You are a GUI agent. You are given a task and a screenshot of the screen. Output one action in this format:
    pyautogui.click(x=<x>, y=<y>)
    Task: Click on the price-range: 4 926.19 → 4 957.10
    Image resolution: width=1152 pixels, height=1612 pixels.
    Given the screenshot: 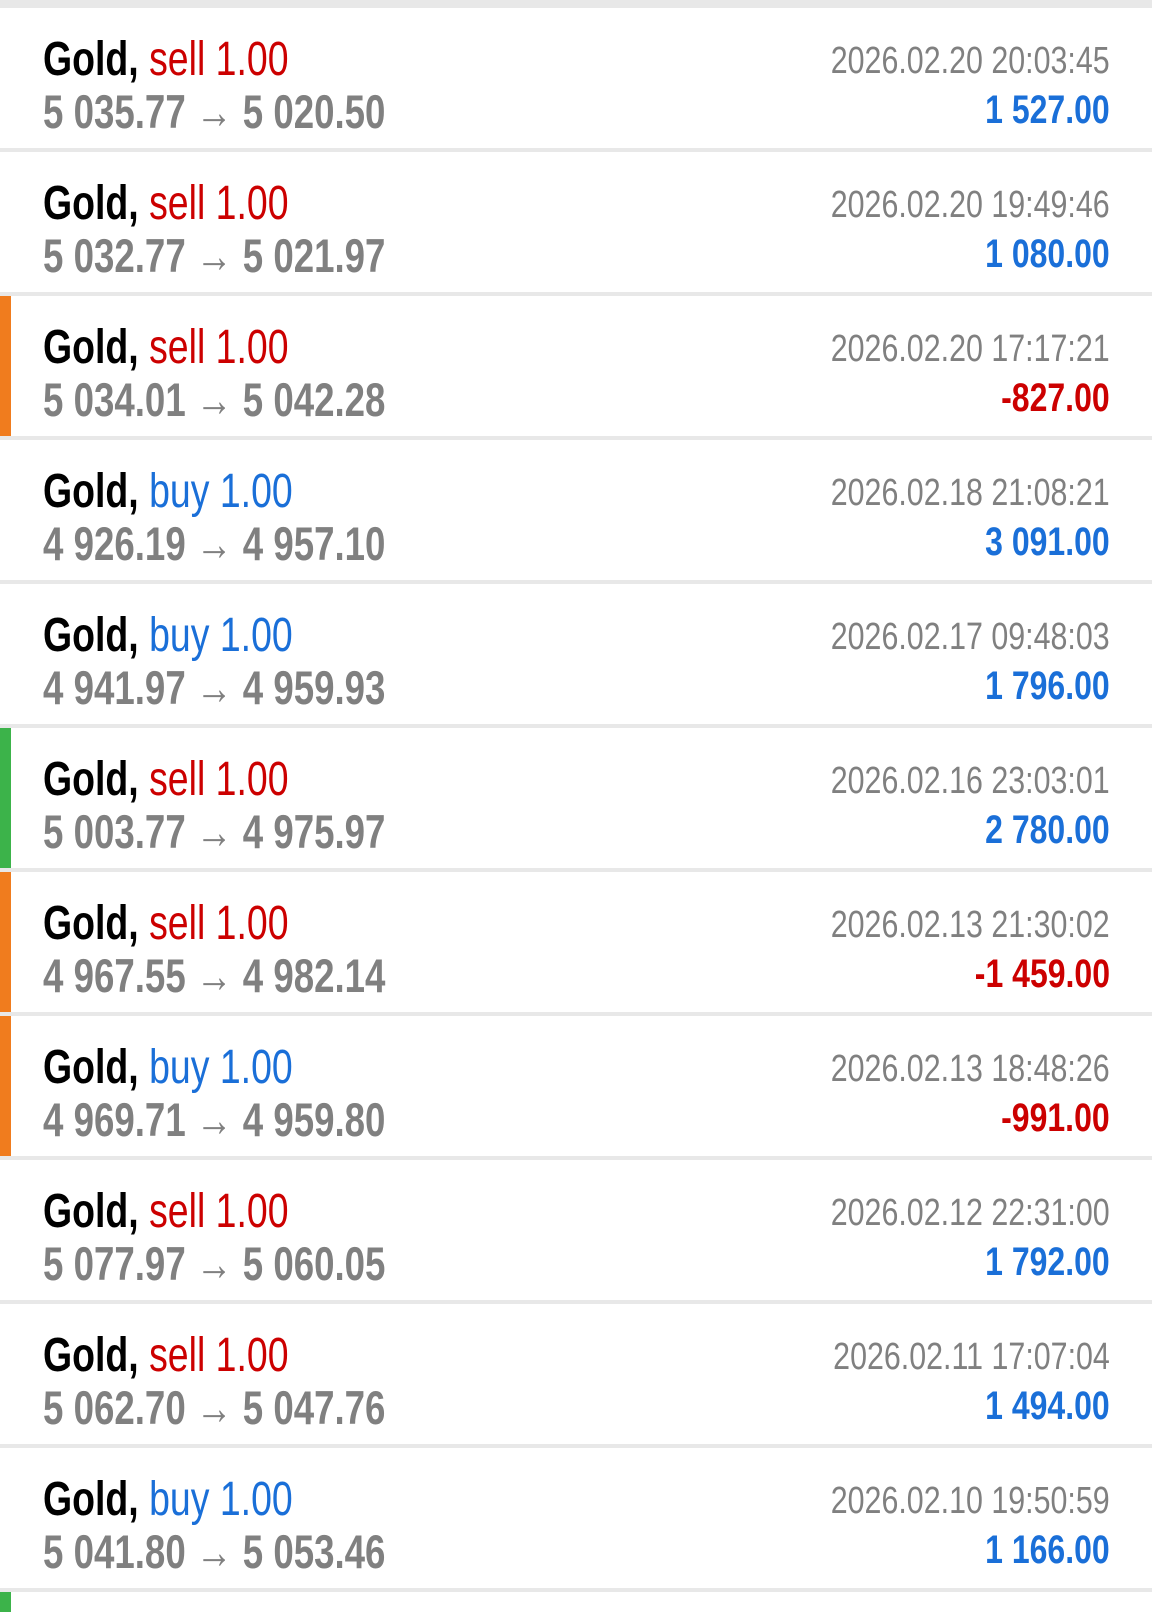 What is the action you would take?
    pyautogui.click(x=214, y=543)
    